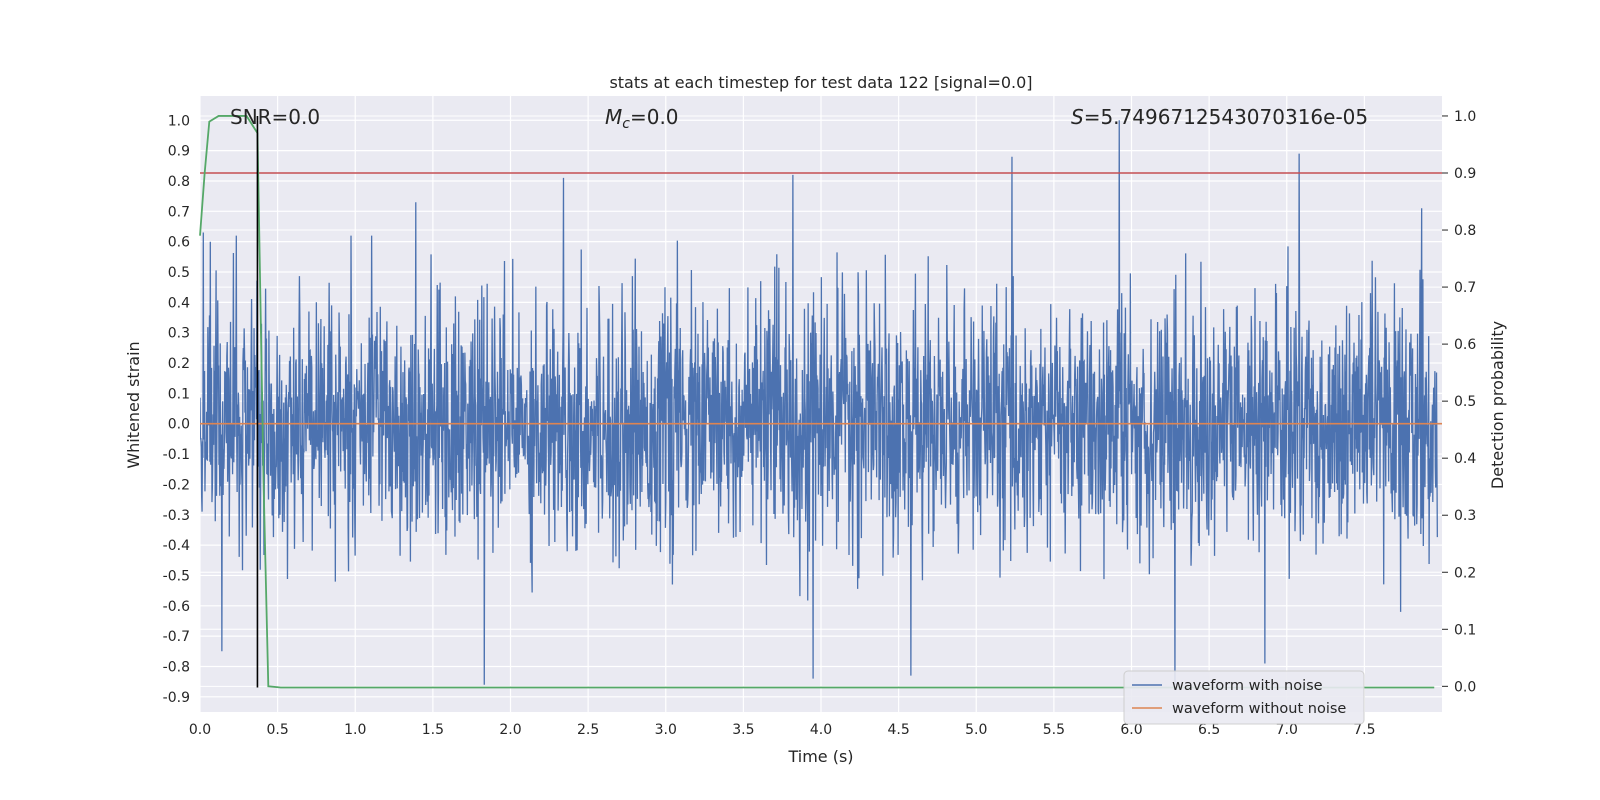 Image resolution: width=1600 pixels, height=800 pixels. What do you see at coordinates (1054, 730) in the screenshot?
I see `x-tick-label: 5.5` at bounding box center [1054, 730].